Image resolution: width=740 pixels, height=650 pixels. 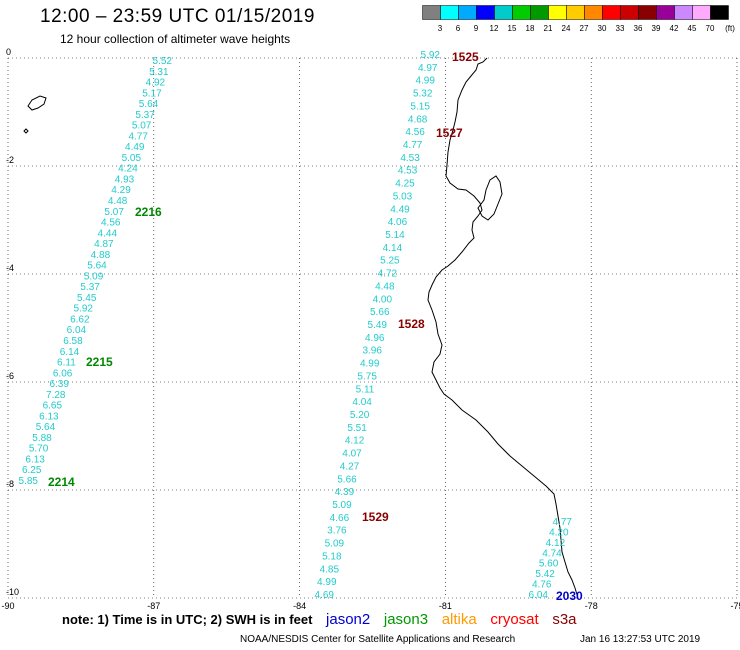 I want to click on wave-height-value: 5.14, so click(x=395, y=235).